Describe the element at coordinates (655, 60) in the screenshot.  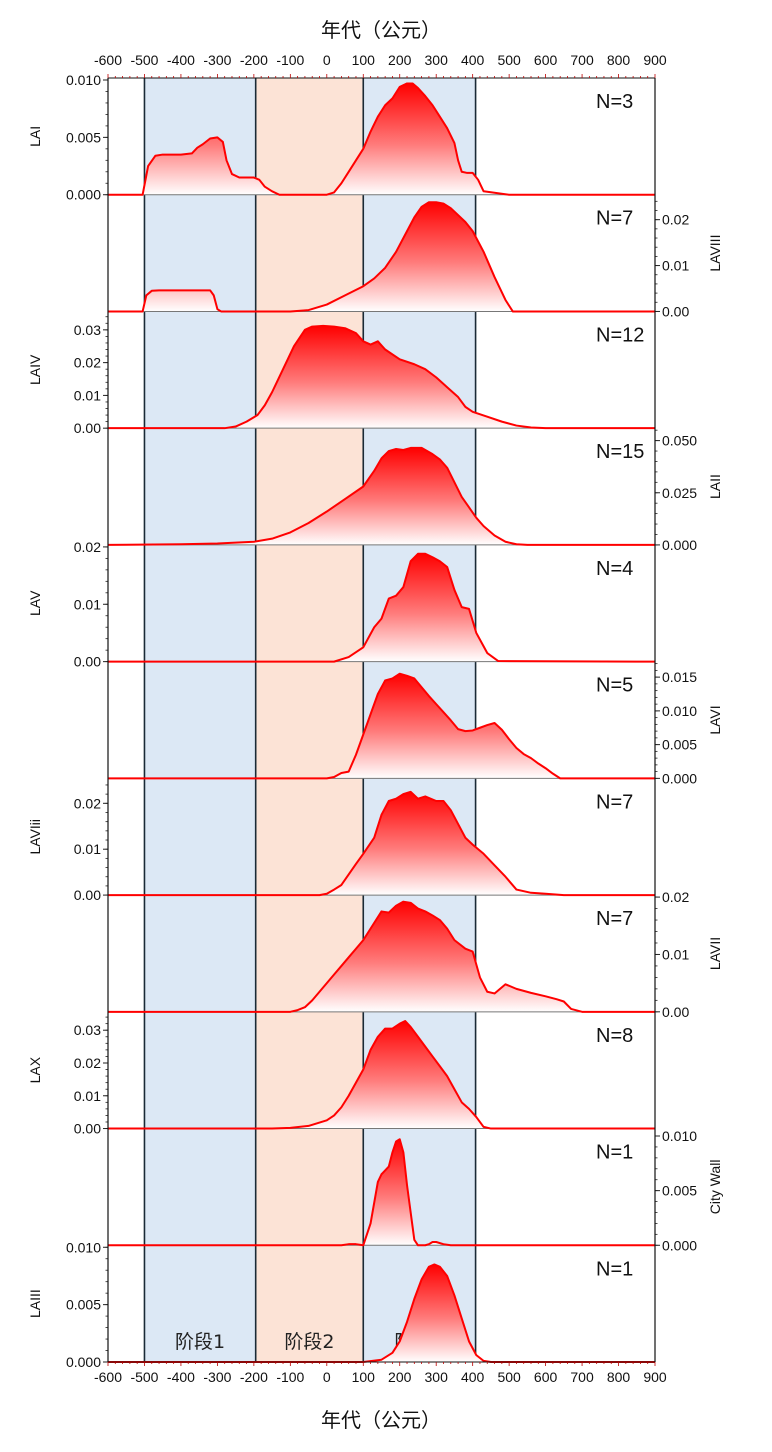
I see `x-tick-label-top: 900` at that location.